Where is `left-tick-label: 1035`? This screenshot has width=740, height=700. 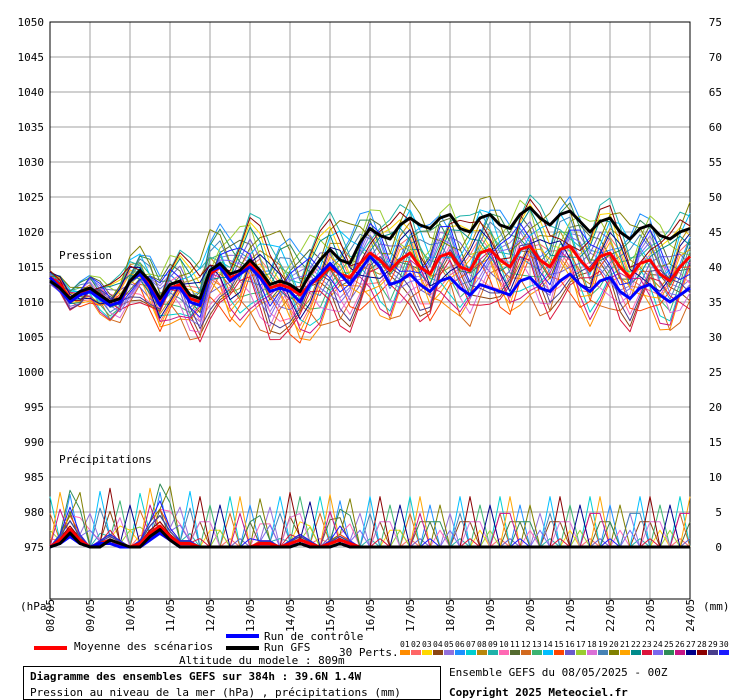 left-tick-label: 1035 is located at coordinates (31, 127).